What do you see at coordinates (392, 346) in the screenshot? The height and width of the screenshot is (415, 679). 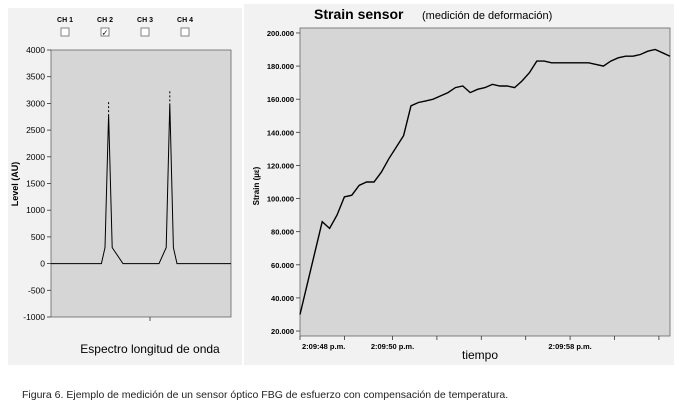 I see `x-tick-label: 2:09:50 p.m.` at bounding box center [392, 346].